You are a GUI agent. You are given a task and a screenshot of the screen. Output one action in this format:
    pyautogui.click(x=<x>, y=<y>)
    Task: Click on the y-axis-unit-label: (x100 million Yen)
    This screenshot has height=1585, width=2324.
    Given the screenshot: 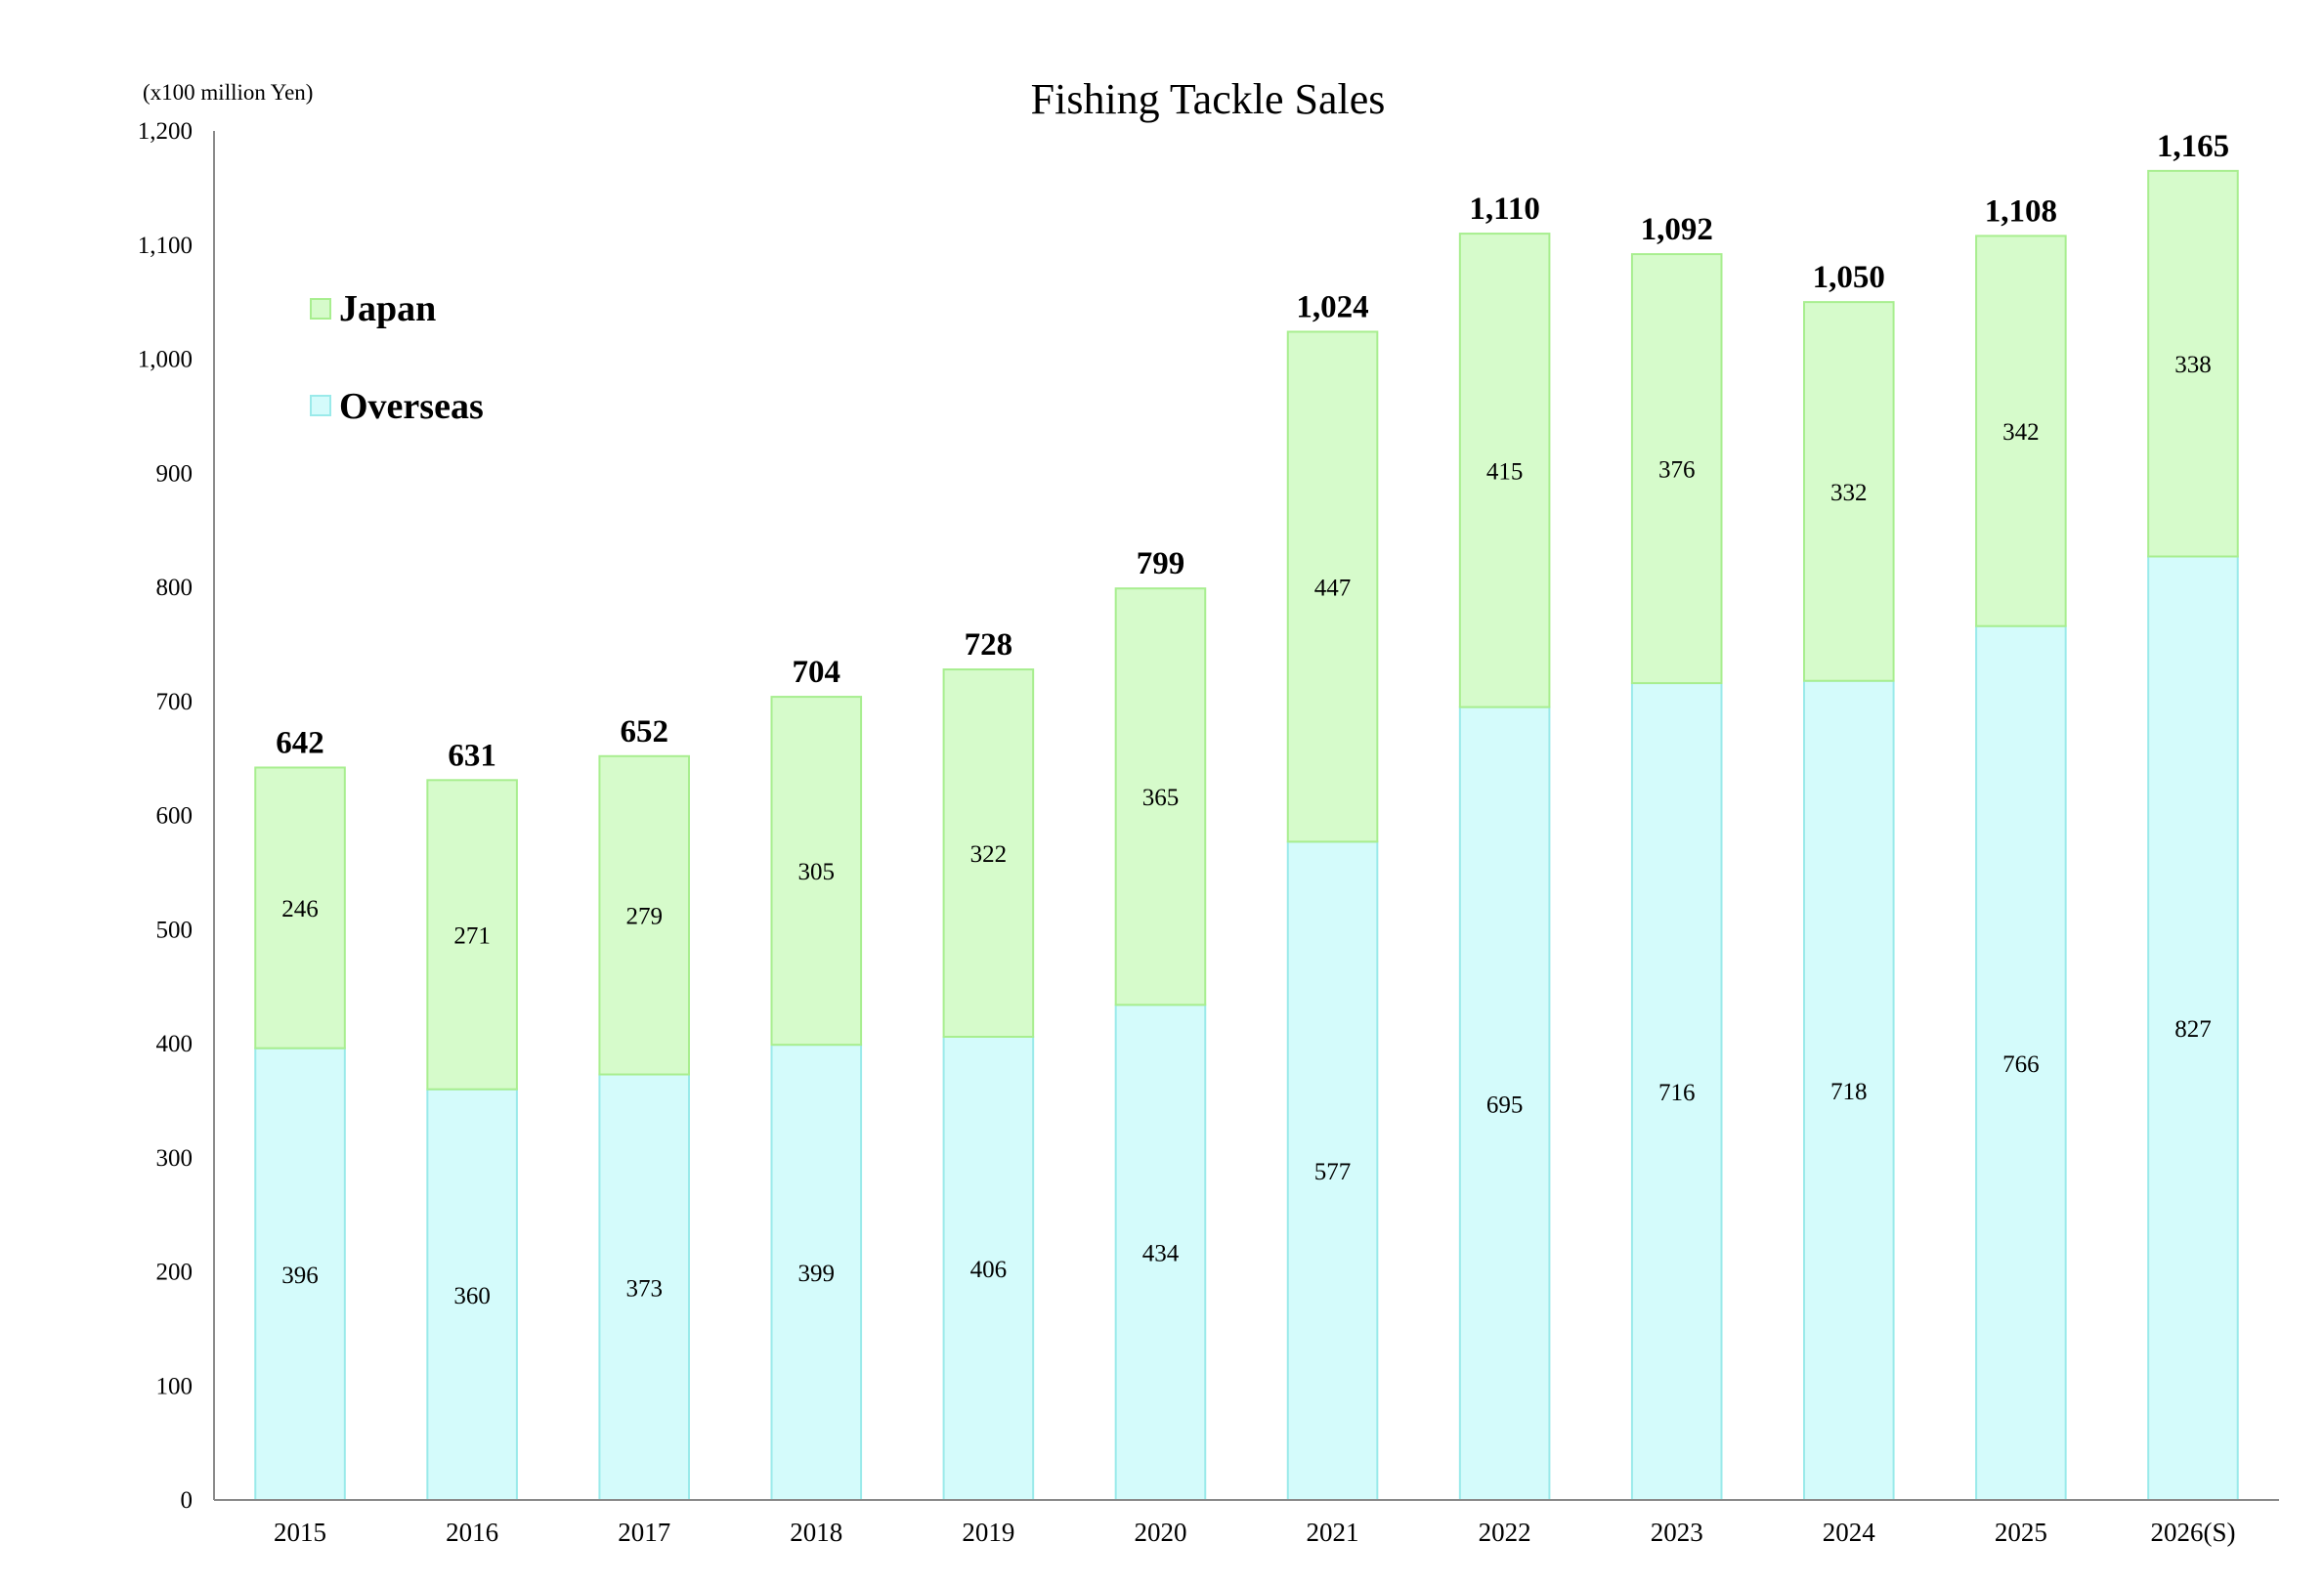 What is the action you would take?
    pyautogui.click(x=228, y=92)
    